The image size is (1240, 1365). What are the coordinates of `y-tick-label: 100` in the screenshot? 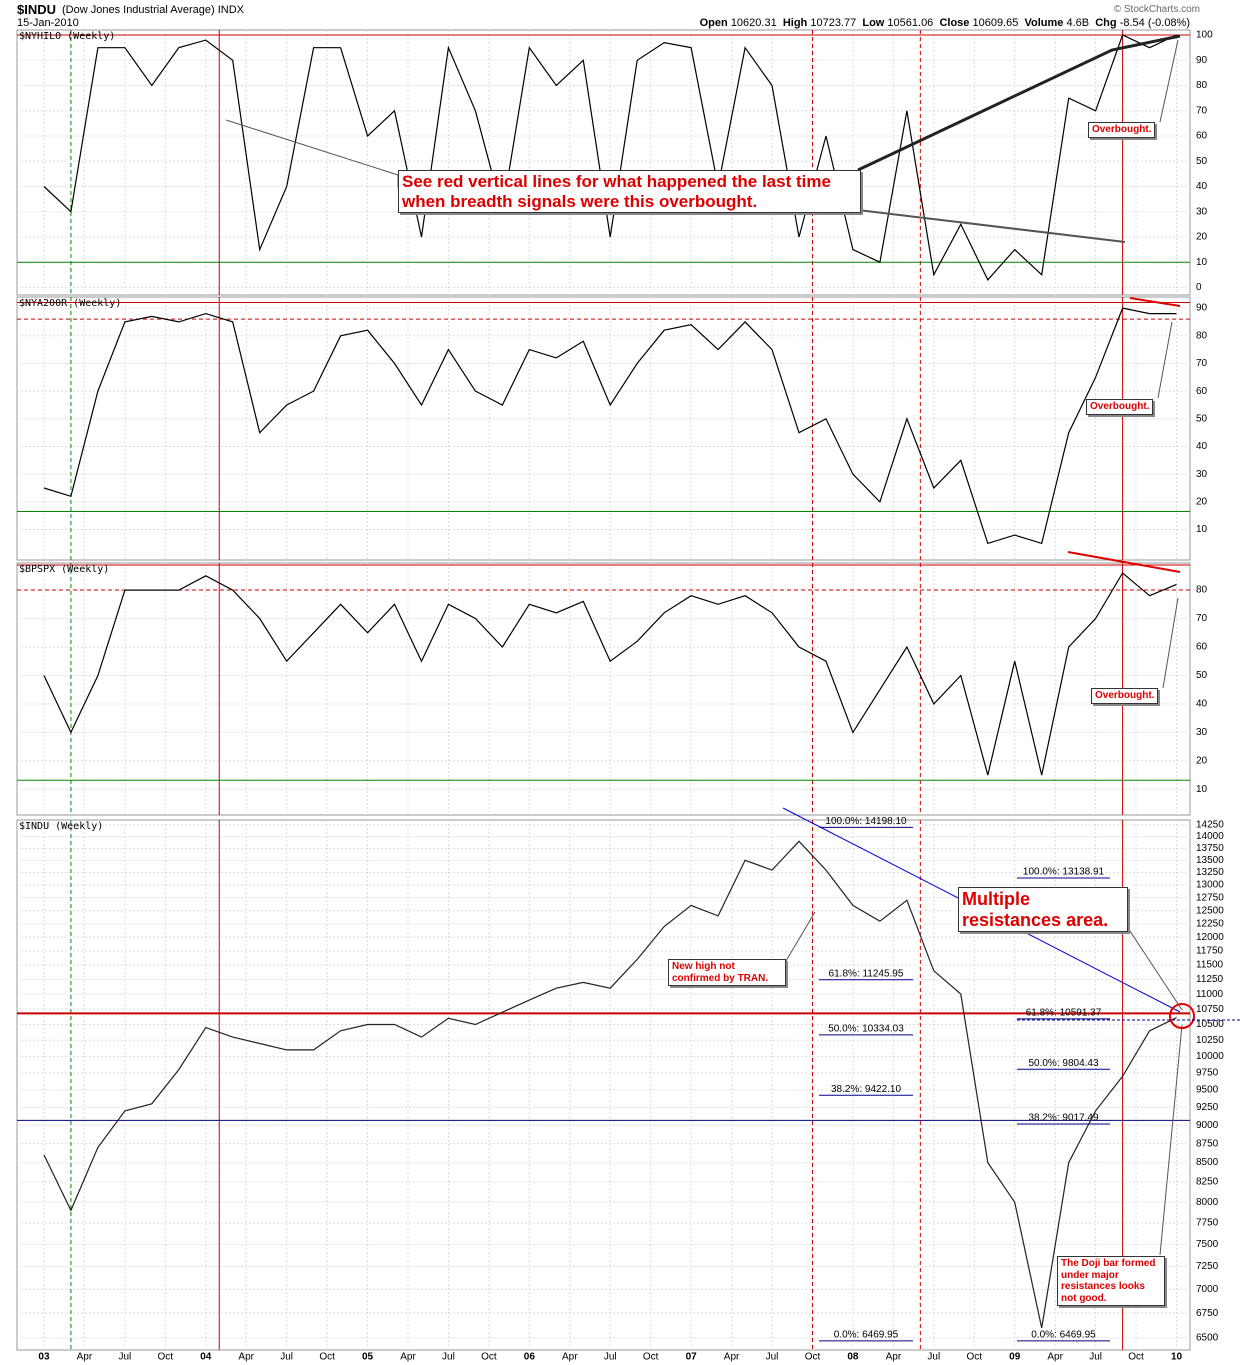 It's located at (1204, 35).